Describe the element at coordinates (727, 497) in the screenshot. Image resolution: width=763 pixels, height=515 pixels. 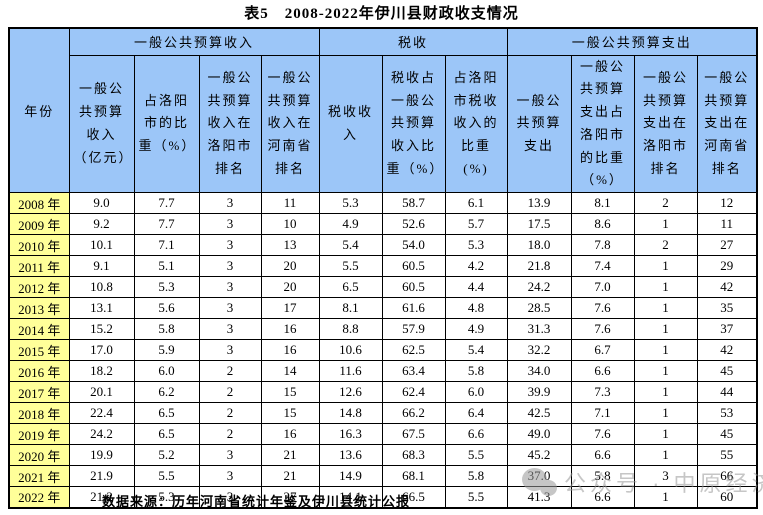
I see `data-cell: 60` at that location.